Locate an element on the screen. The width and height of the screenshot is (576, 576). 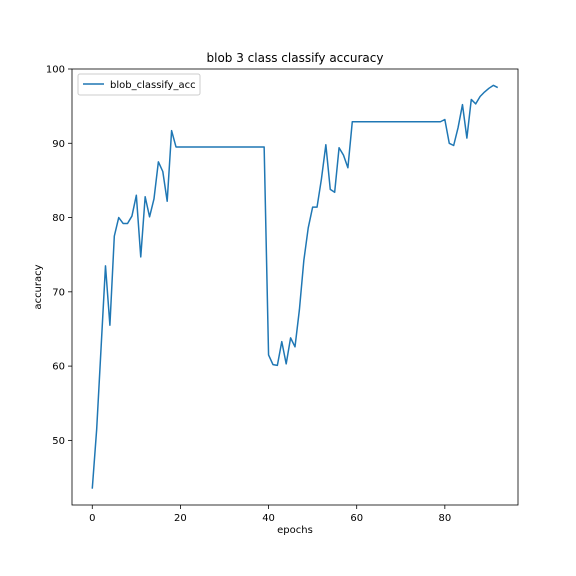
x-tick-label: 0 is located at coordinates (92, 518).